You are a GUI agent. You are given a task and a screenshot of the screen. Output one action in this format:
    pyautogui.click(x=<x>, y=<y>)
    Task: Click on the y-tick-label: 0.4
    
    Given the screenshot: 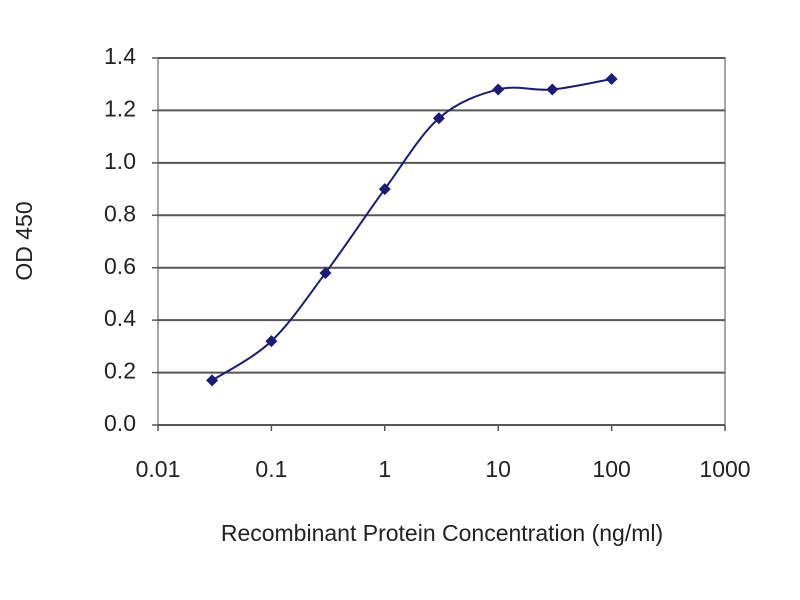 What is the action you would take?
    pyautogui.click(x=120, y=318)
    